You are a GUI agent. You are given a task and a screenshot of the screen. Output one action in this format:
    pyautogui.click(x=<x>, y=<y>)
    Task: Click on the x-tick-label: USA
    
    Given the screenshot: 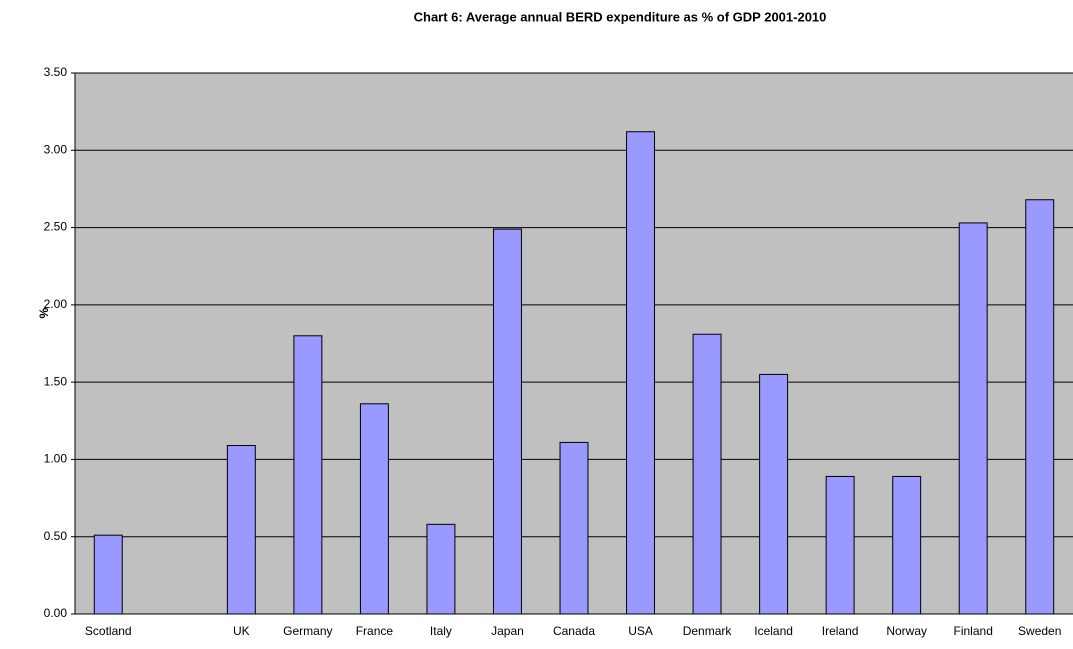 What is the action you would take?
    pyautogui.click(x=640, y=631)
    